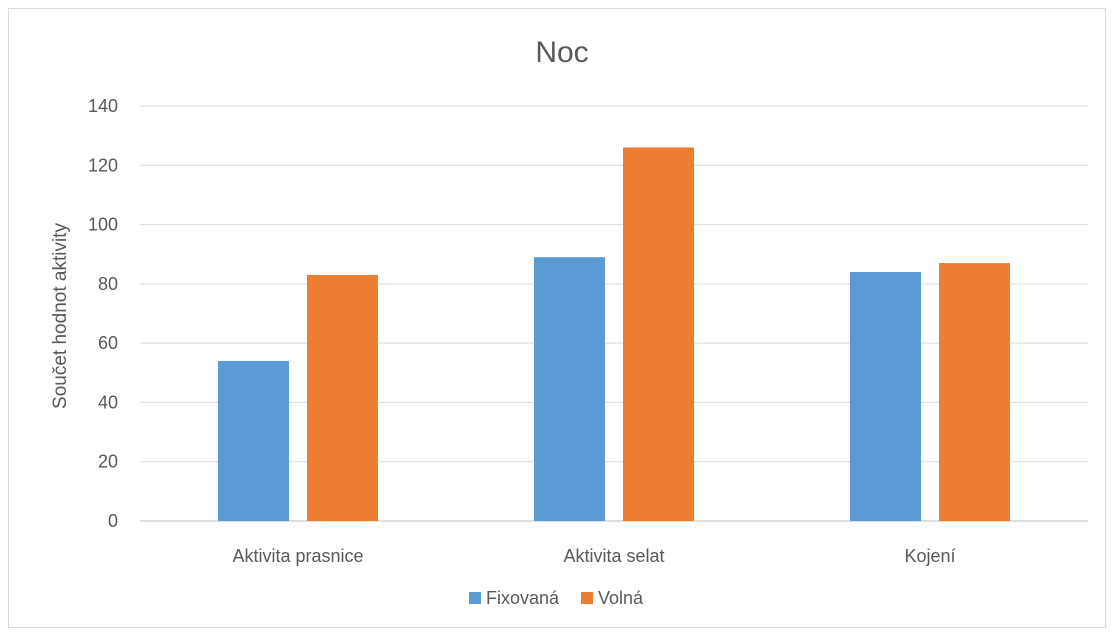 This screenshot has width=1115, height=637. What do you see at coordinates (108, 462) in the screenshot?
I see `y-tick-label: 20` at bounding box center [108, 462].